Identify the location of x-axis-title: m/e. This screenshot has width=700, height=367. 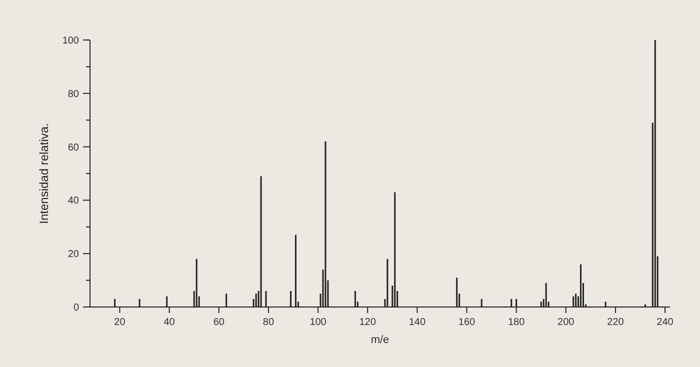
(380, 340).